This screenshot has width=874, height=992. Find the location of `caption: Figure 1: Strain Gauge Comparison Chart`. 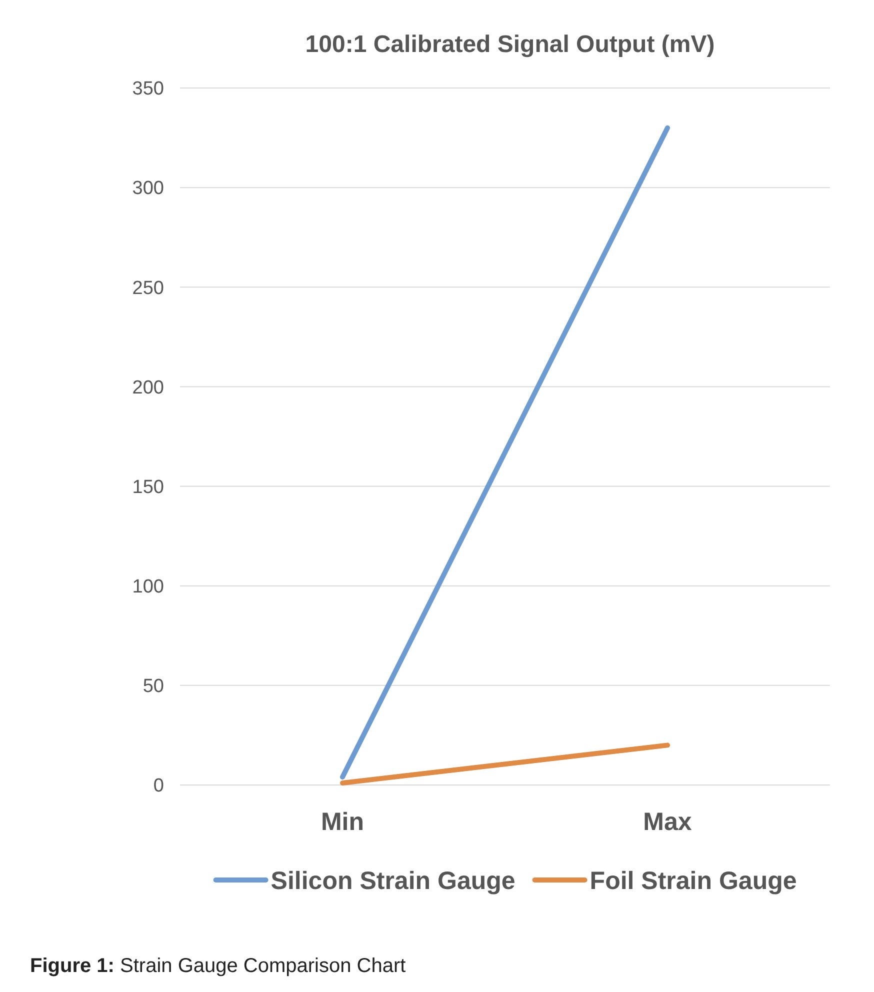

caption: Figure 1: Strain Gauge Comparison Chart is located at coordinates (218, 966).